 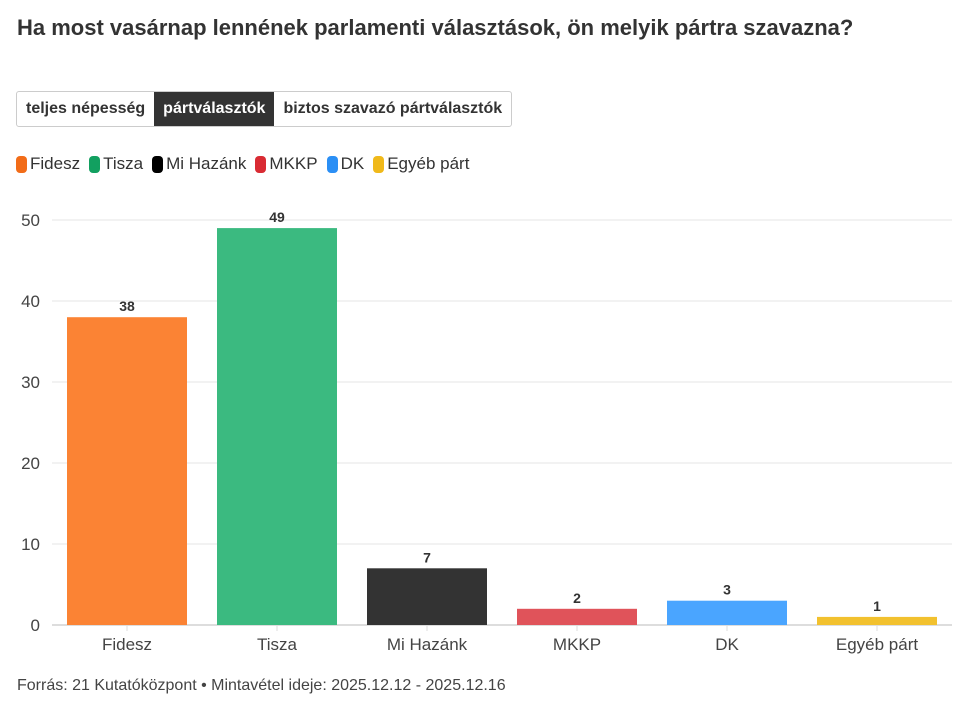 What do you see at coordinates (277, 217) in the screenshot?
I see `data-label: 49` at bounding box center [277, 217].